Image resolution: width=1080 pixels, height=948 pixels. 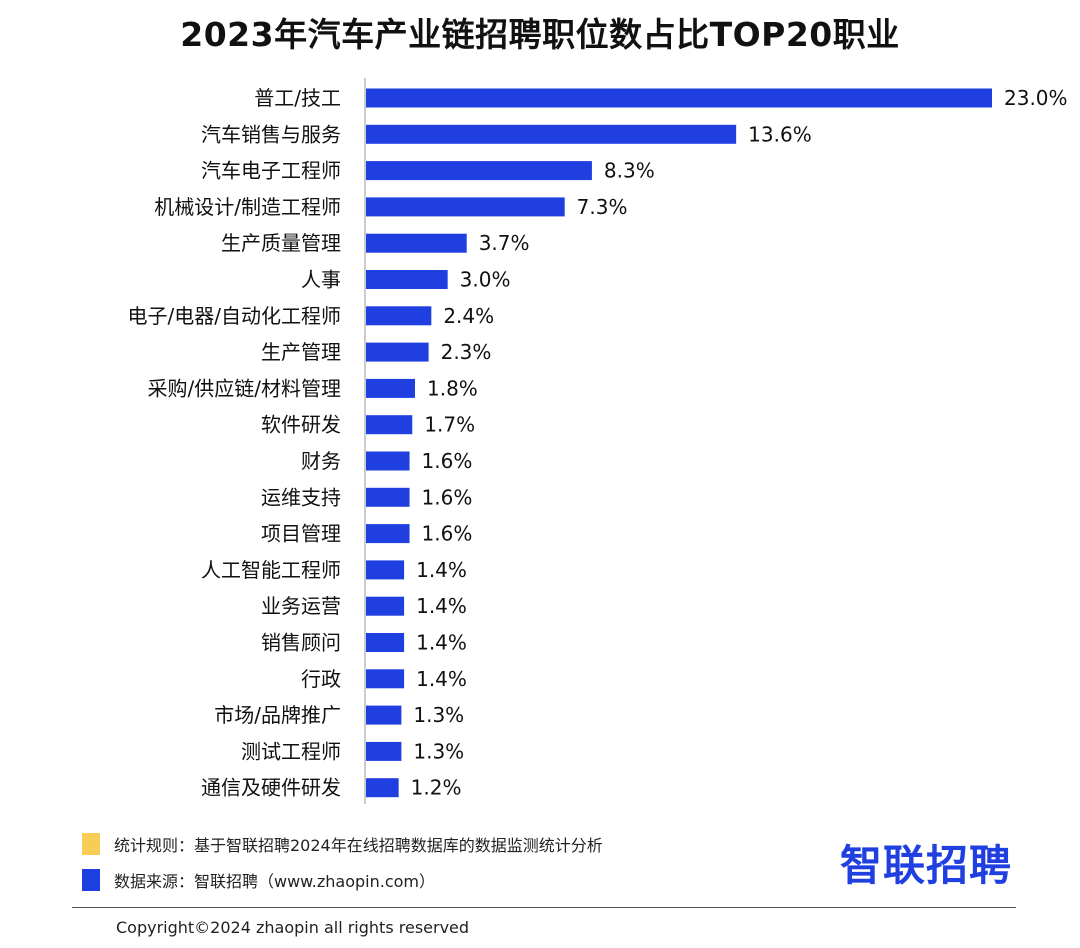 What do you see at coordinates (271, 570) in the screenshot?
I see `category-label: 人工智能工程师` at bounding box center [271, 570].